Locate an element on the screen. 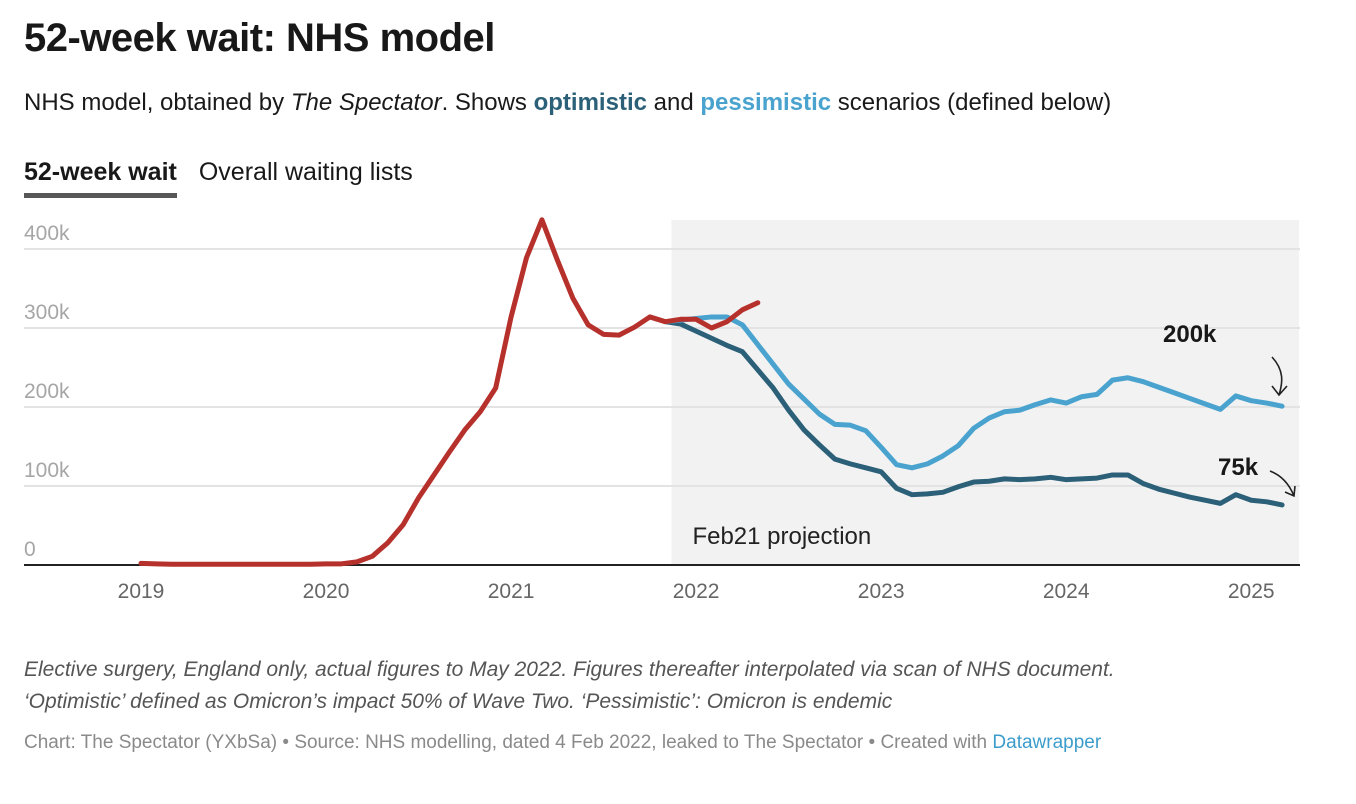 Image resolution: width=1356 pixels, height=804 pixels. x-tick-label: 2023 is located at coordinates (881, 591).